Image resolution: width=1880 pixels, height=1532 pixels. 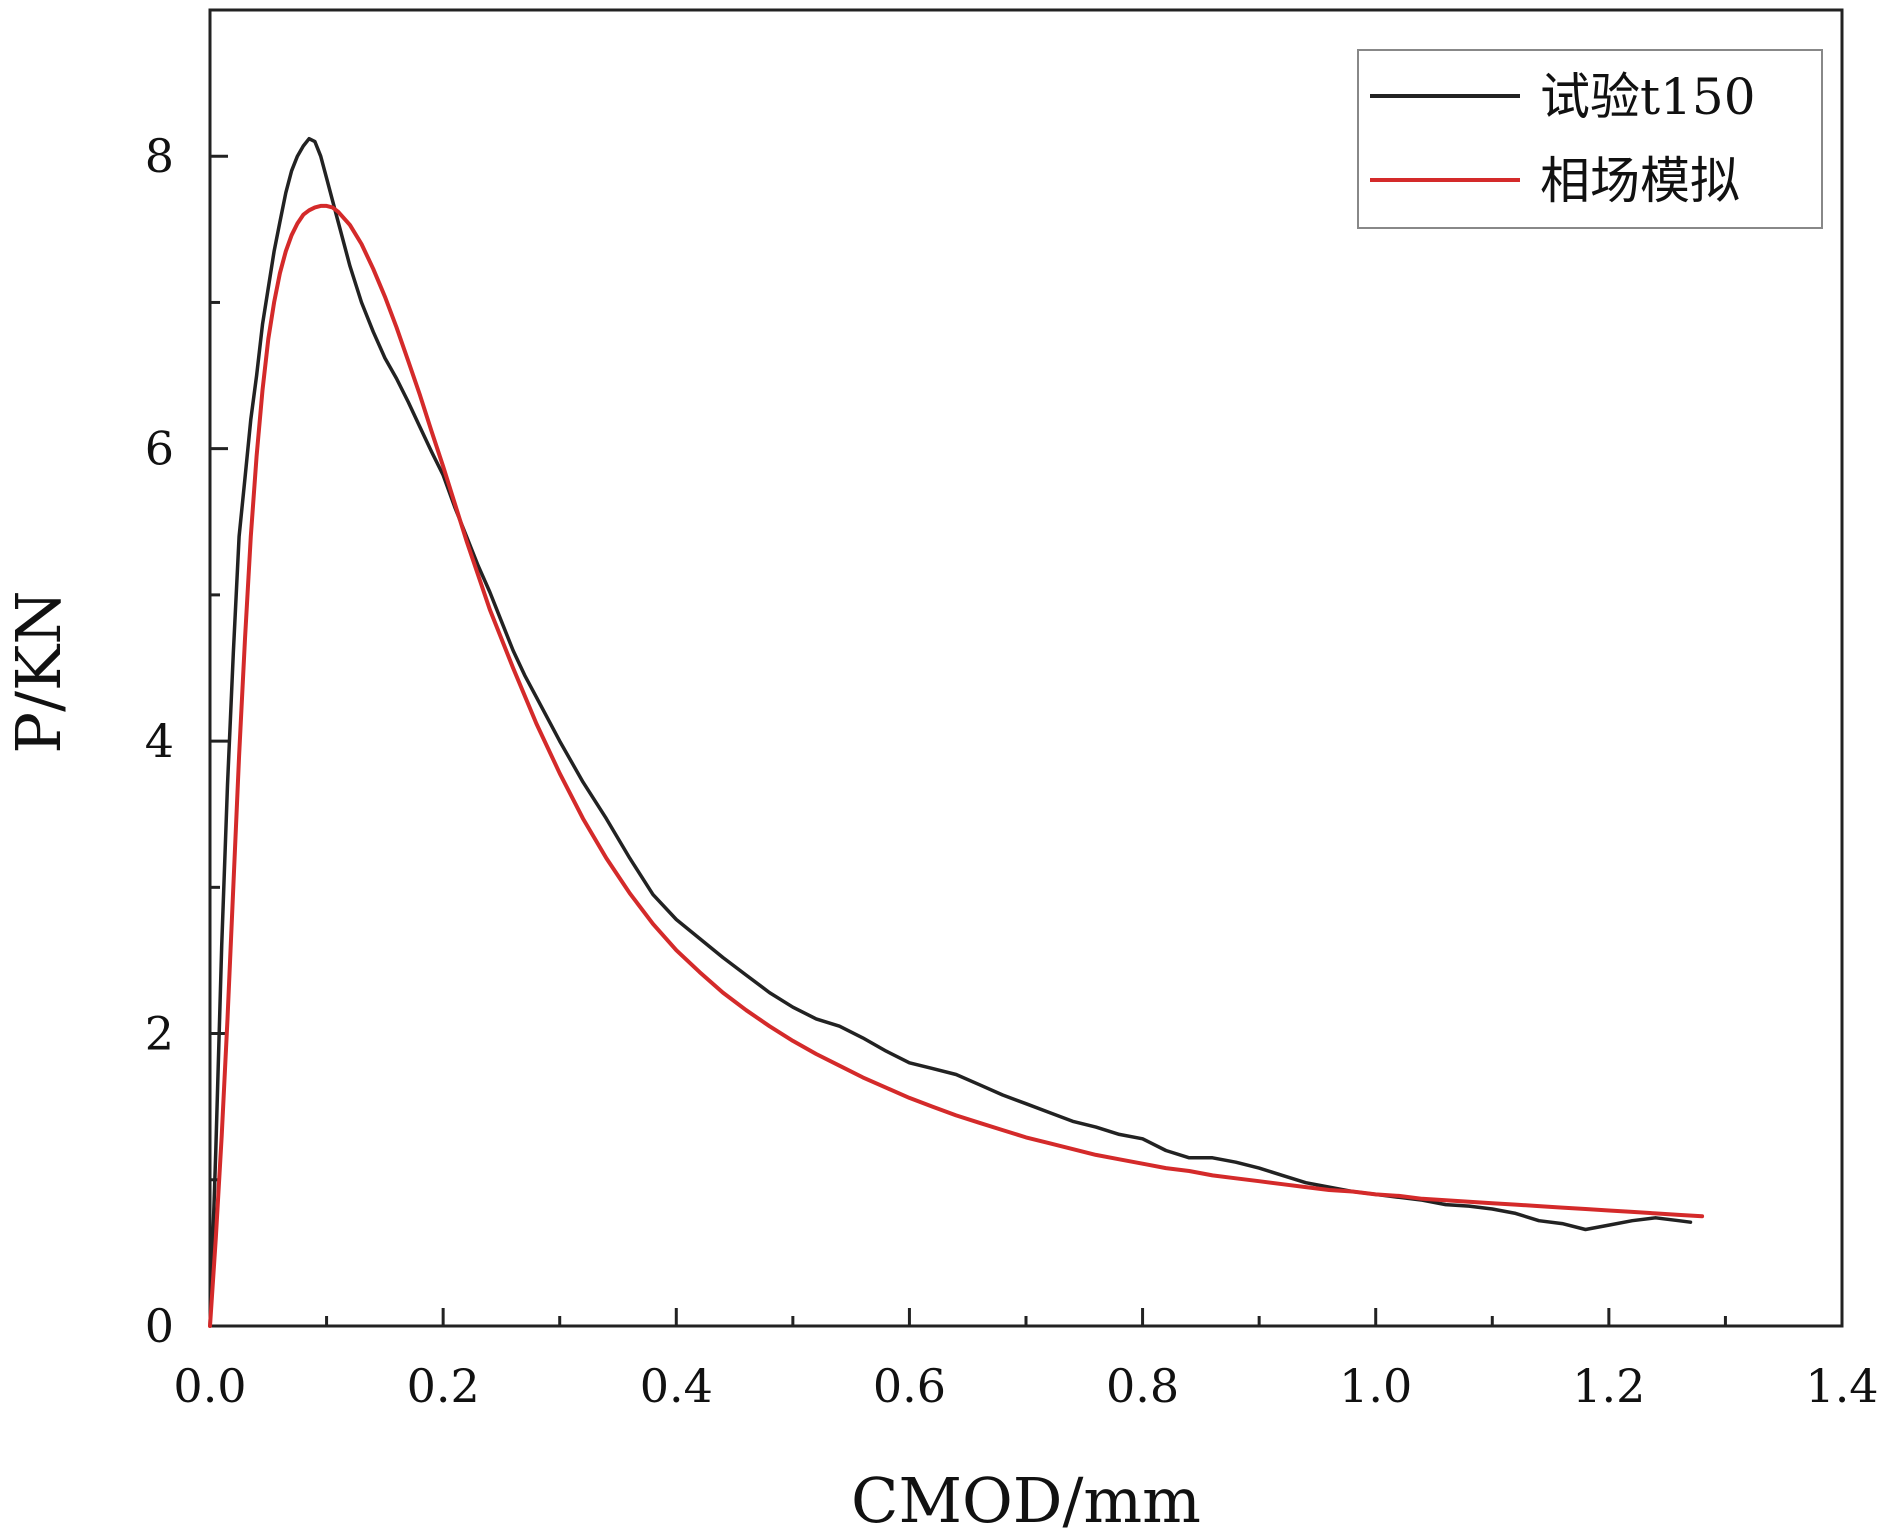 I want to click on x-tick-label: 1.4, so click(x=1841, y=1386).